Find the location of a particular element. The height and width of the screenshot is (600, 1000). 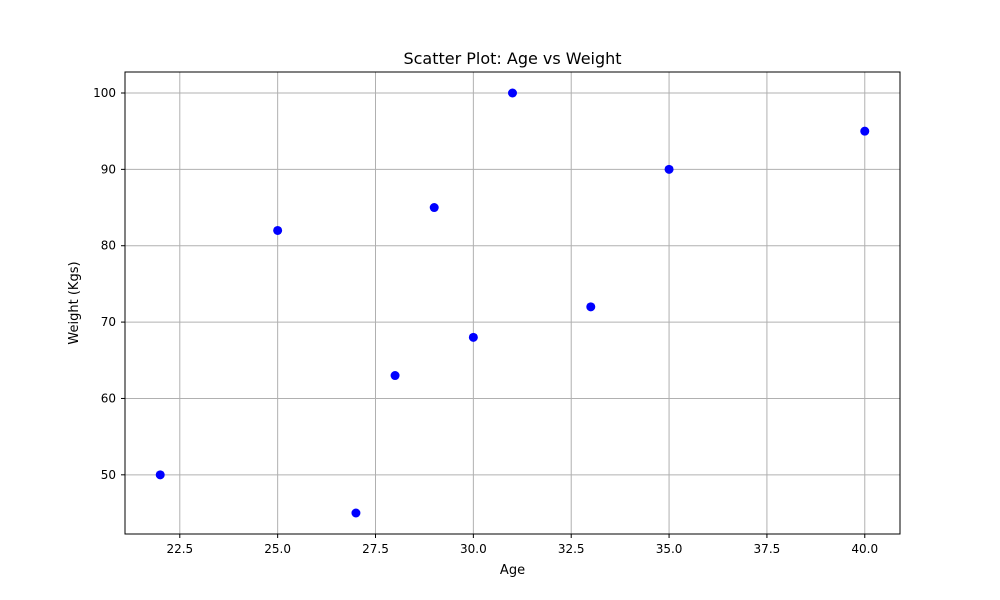

x-tick-label: 37.5 is located at coordinates (767, 549).